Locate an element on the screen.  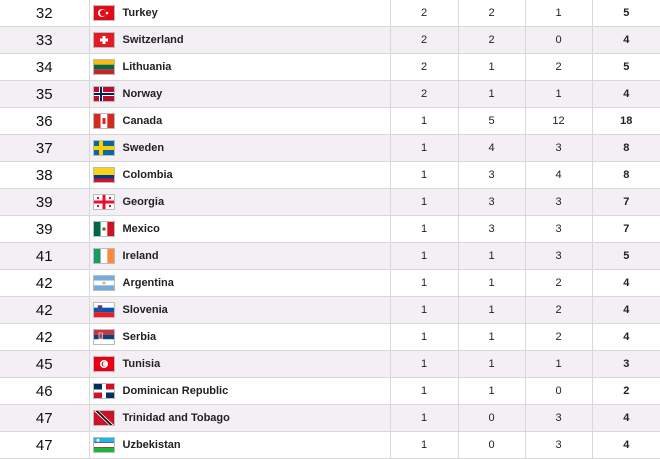
table-row: 42 Slovenia 1 1 2 4 is located at coordinates (330, 310).